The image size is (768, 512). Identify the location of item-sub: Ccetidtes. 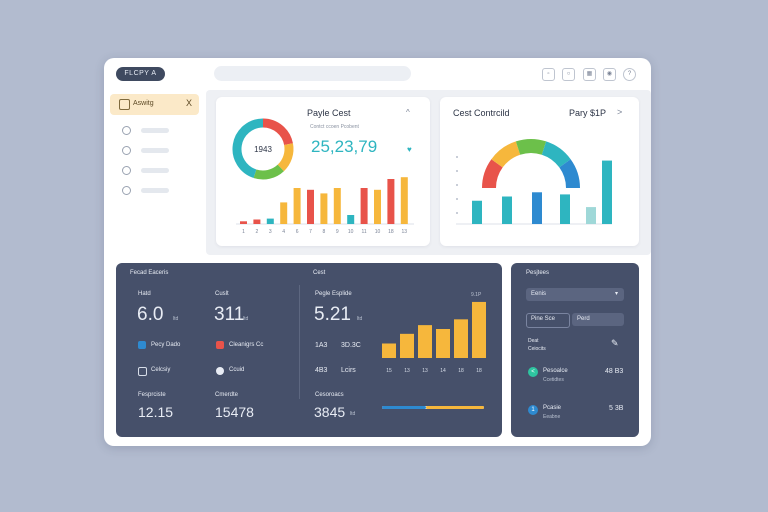
(553, 380).